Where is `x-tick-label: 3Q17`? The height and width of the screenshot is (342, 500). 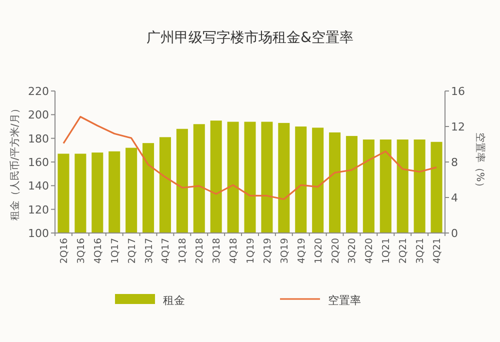 x-tick-label: 3Q17 is located at coordinates (149, 251).